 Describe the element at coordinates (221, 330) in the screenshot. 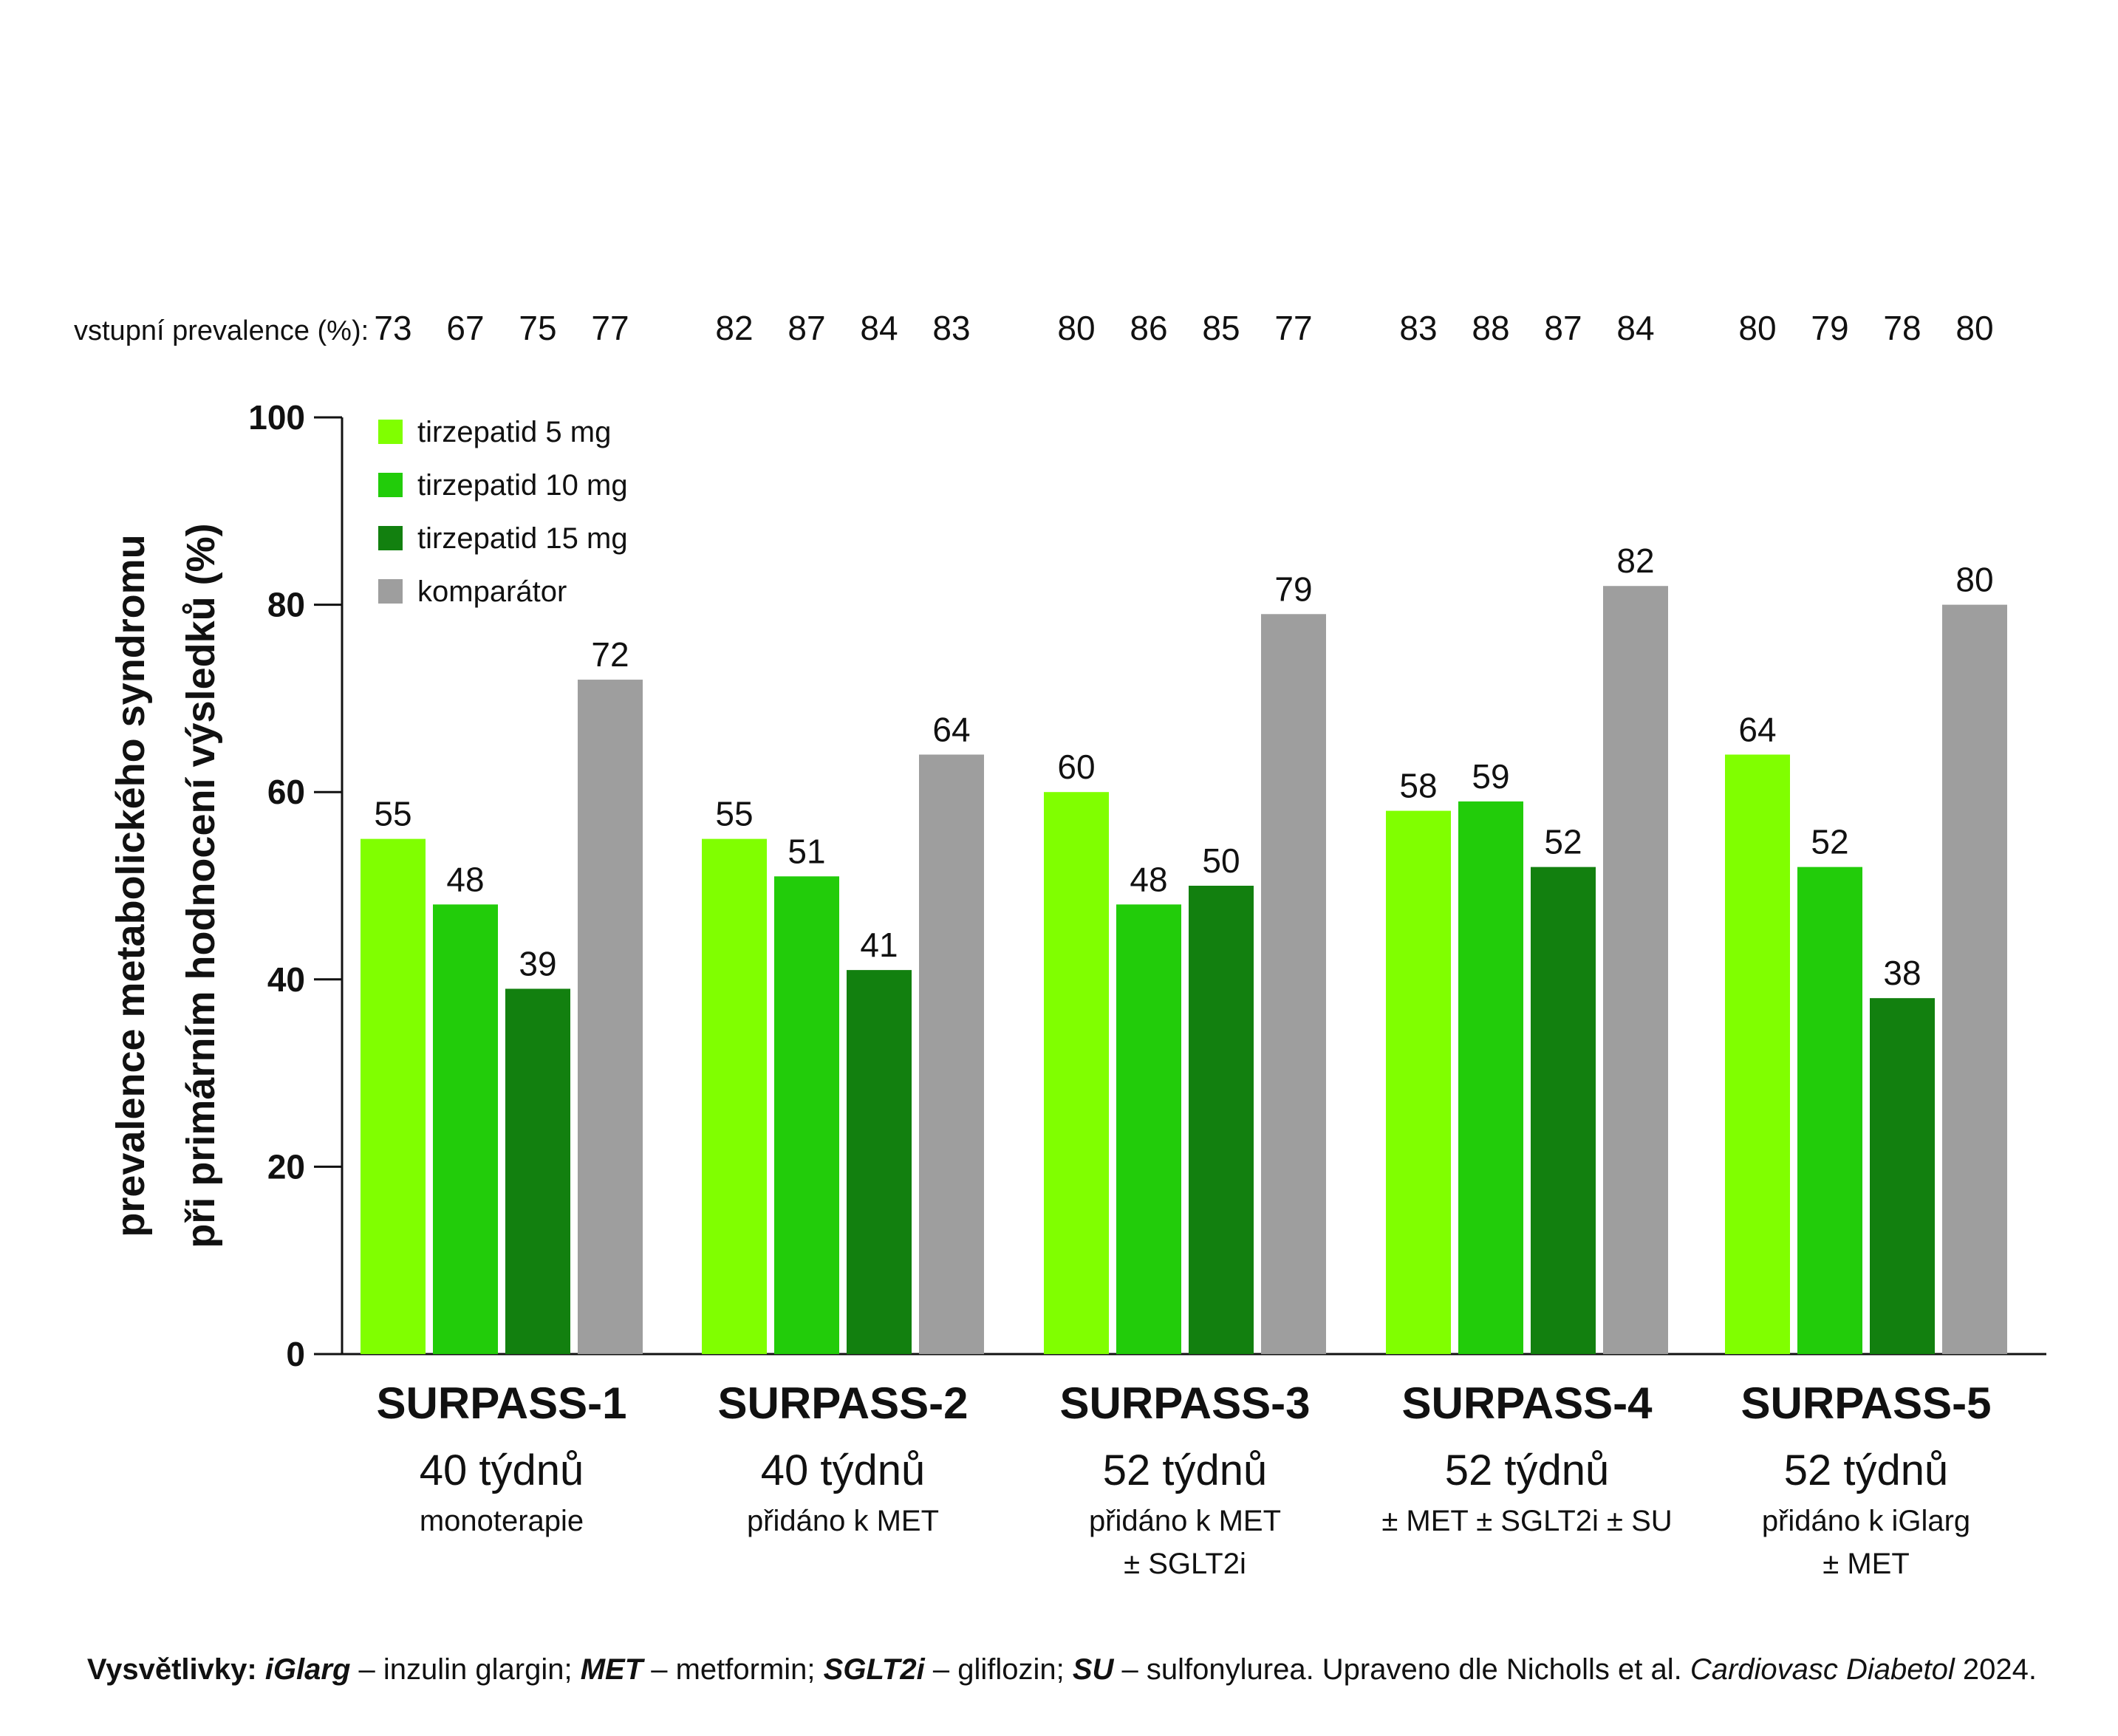

I see `baseline-prevalence-label: vstupní prevalence (%):` at that location.